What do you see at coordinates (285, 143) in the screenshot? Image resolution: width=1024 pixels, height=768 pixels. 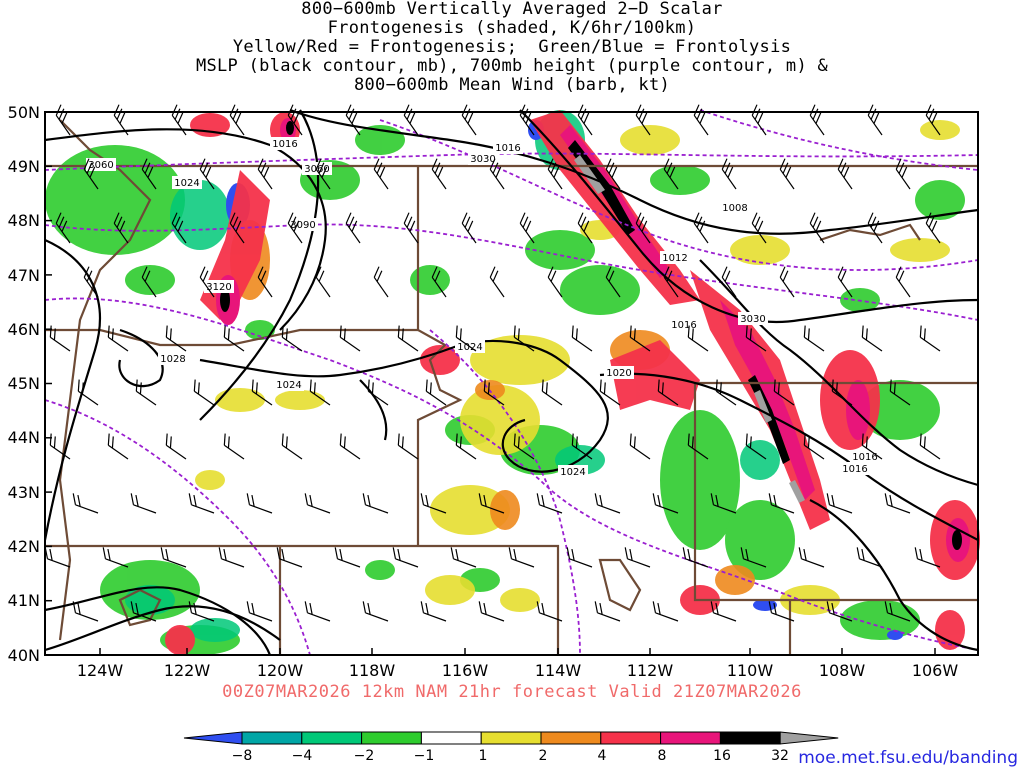 I see `mslp-label-1016-a: 1016` at bounding box center [285, 143].